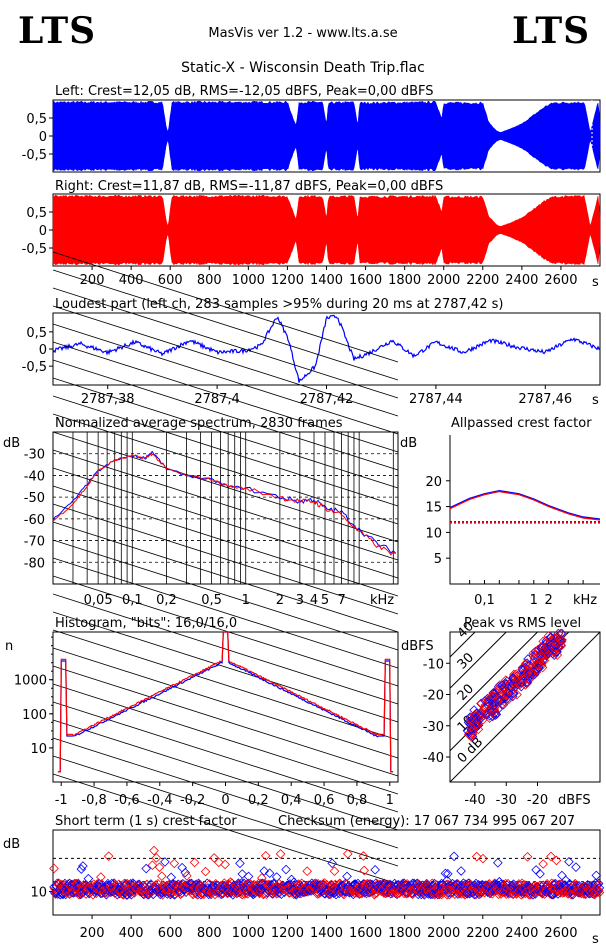 The image size is (606, 946). I want to click on histogram-xtick-label: 0,2, so click(258, 800).